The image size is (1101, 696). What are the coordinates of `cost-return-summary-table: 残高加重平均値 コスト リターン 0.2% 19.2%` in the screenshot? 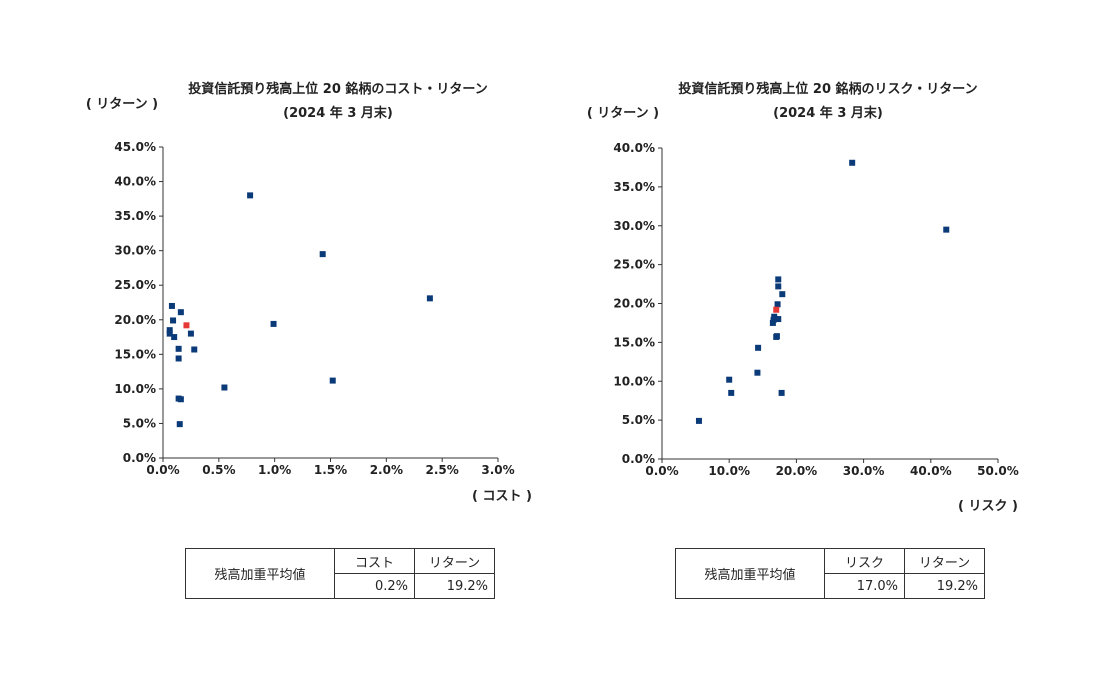 It's located at (340, 573).